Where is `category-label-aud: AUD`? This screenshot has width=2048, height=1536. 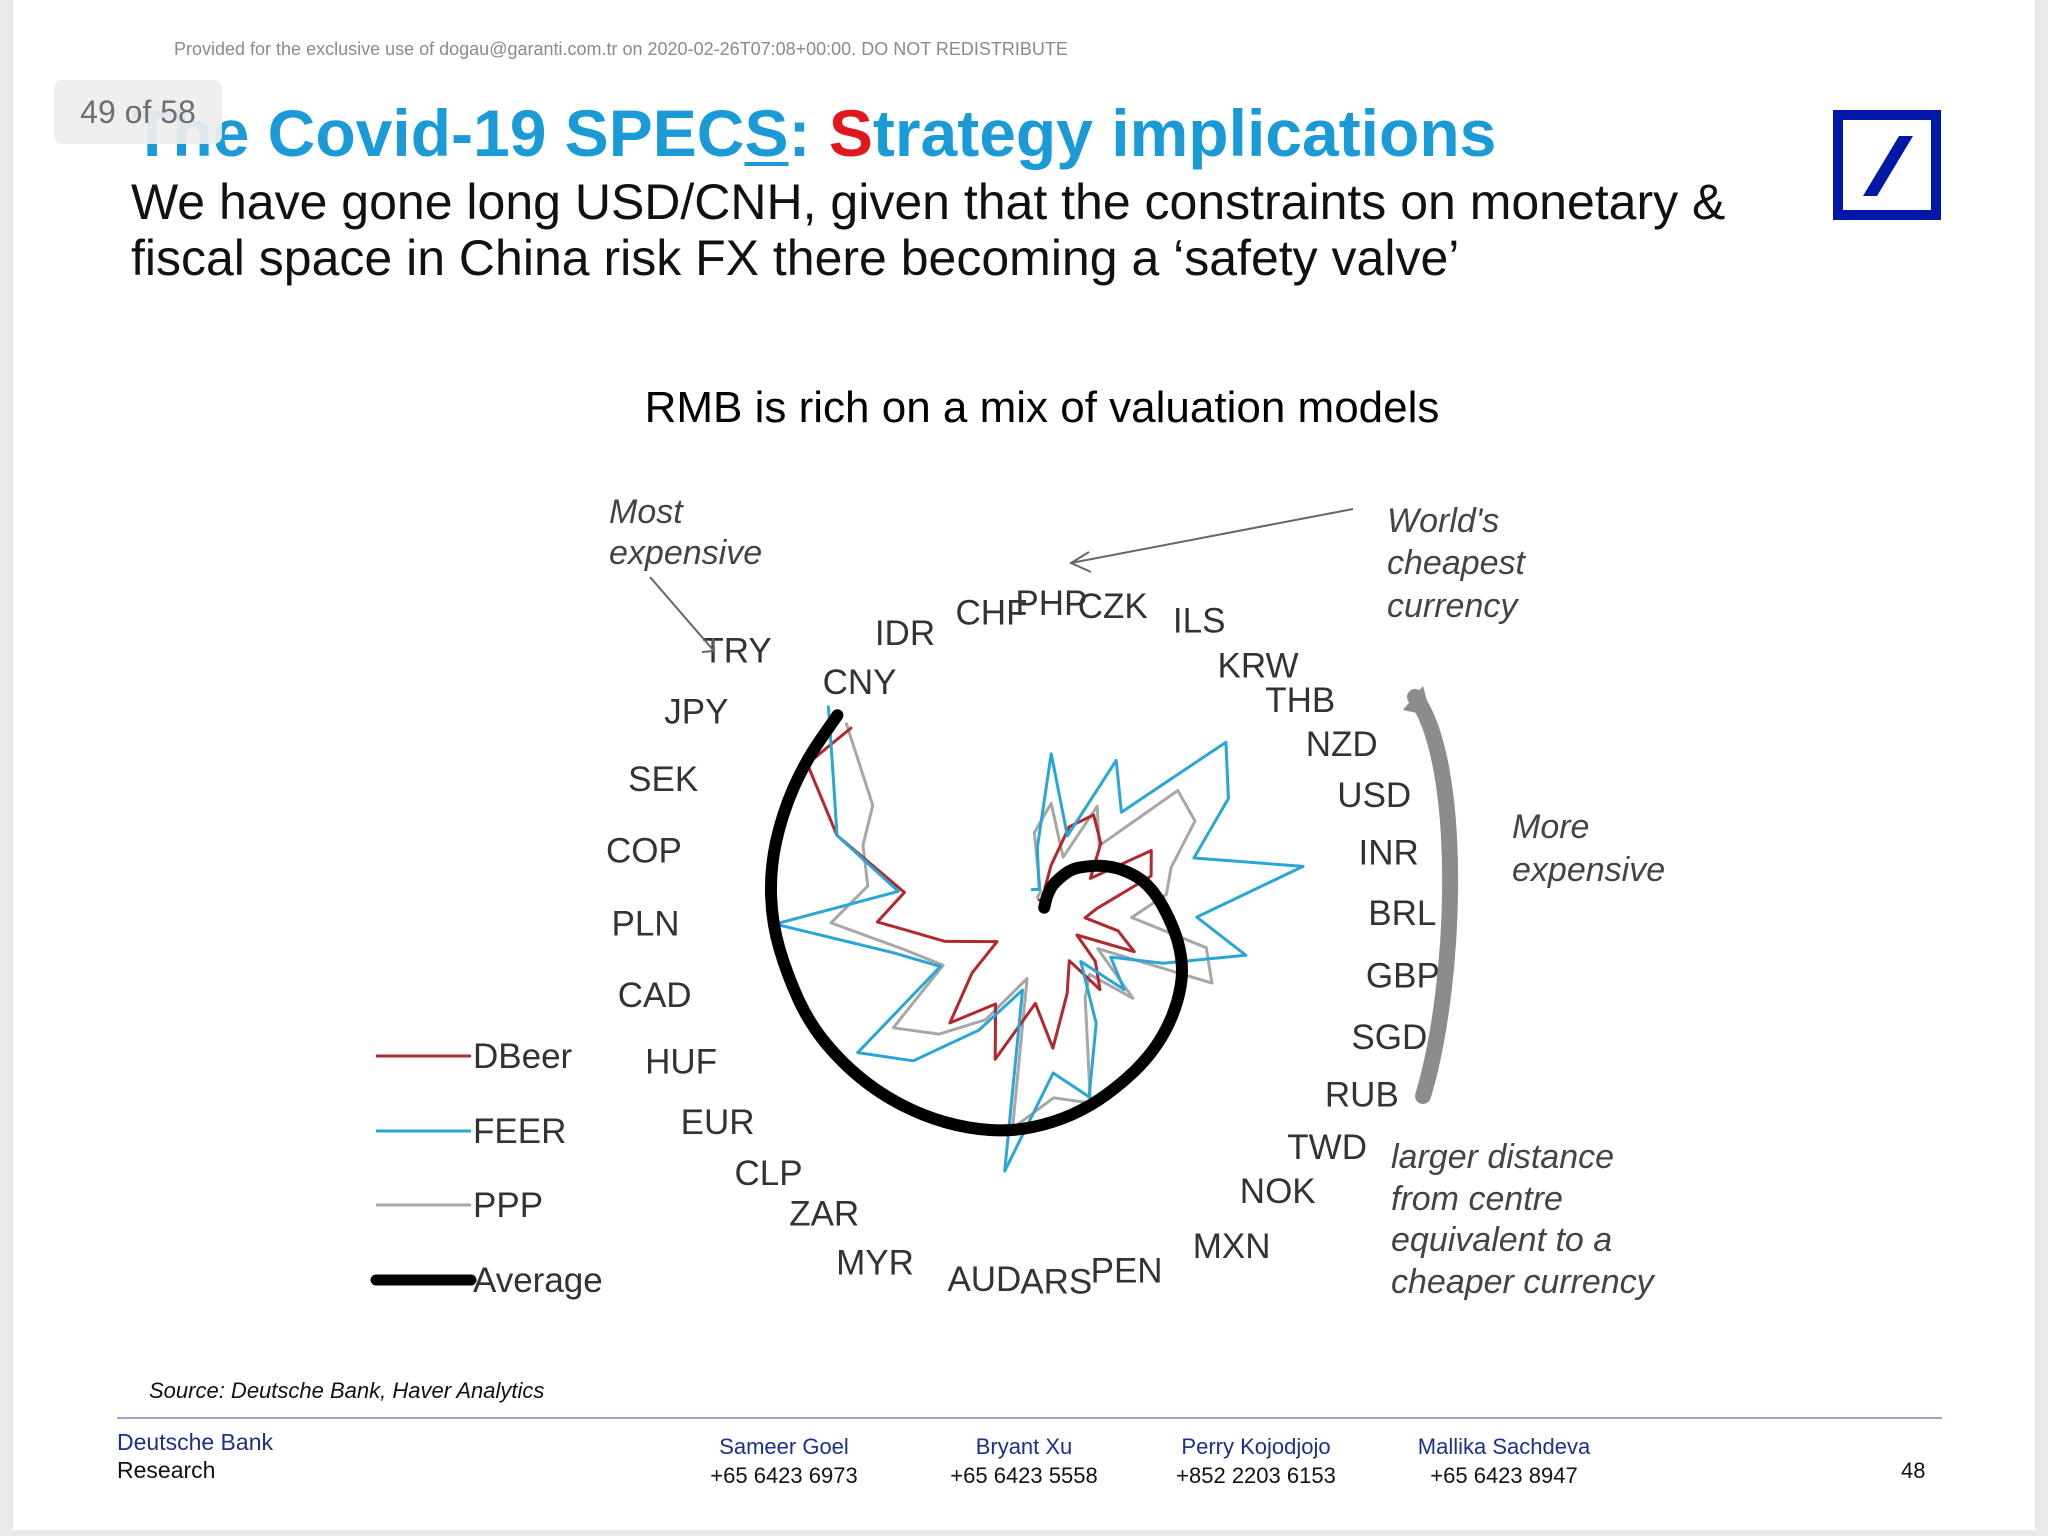
category-label-aud: AUD is located at coordinates (984, 1279).